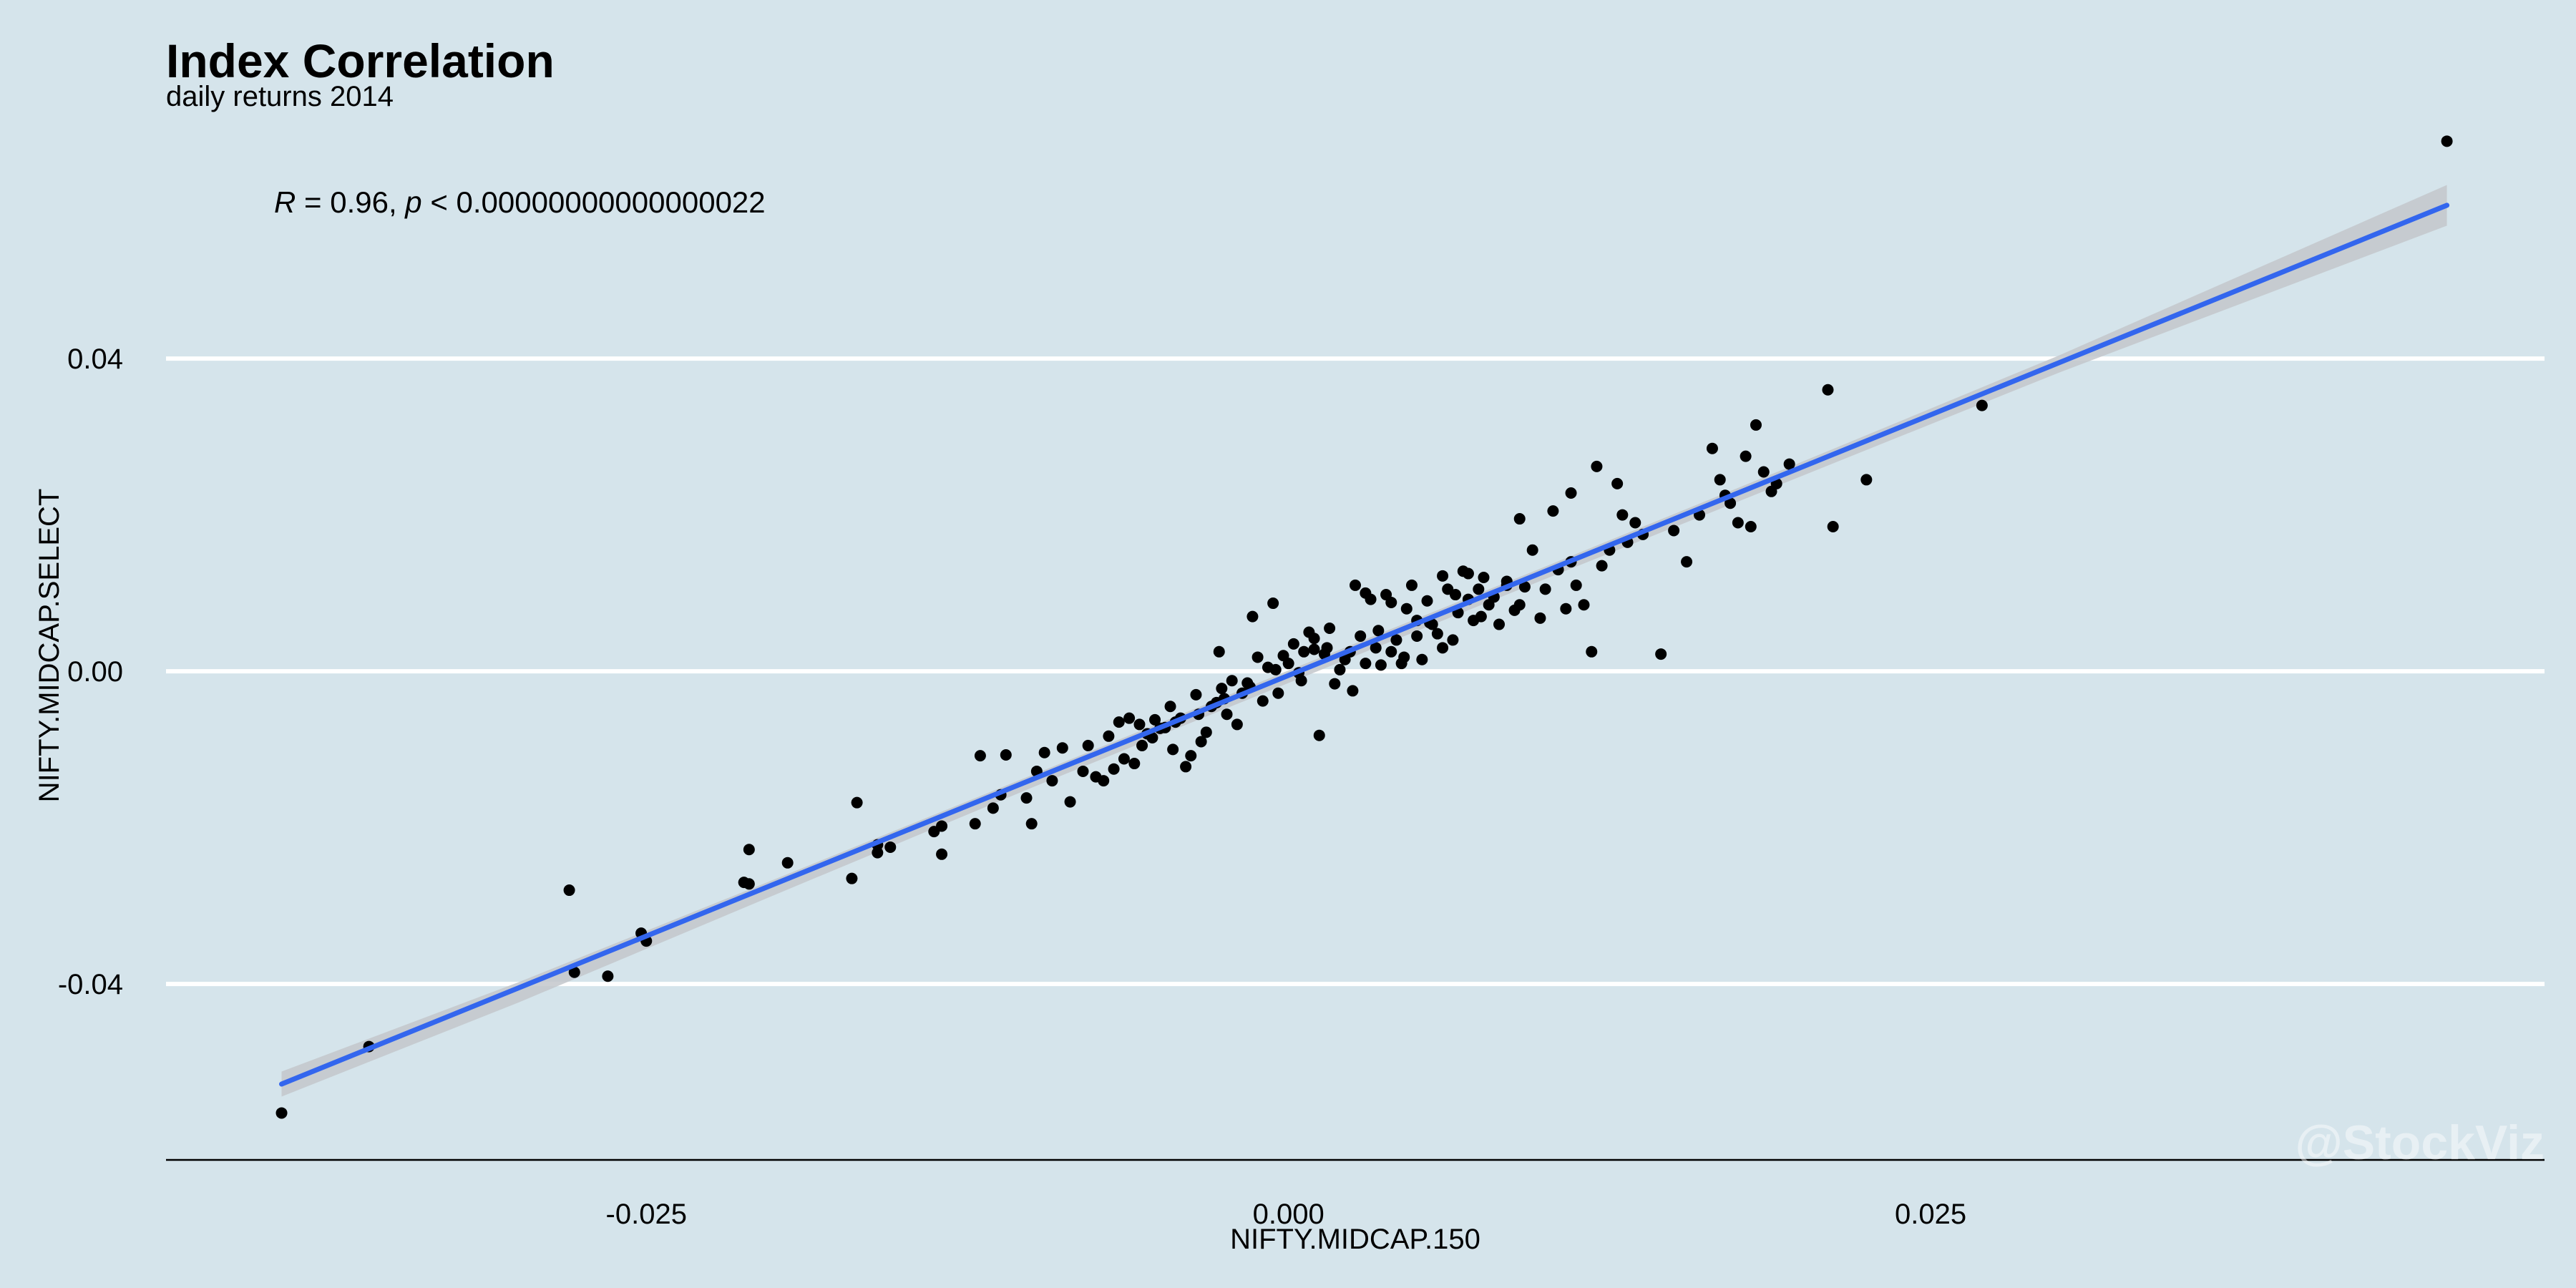 This screenshot has width=2576, height=1288. What do you see at coordinates (280, 96) in the screenshot?
I see `chart-subtitle: daily returns 2014` at bounding box center [280, 96].